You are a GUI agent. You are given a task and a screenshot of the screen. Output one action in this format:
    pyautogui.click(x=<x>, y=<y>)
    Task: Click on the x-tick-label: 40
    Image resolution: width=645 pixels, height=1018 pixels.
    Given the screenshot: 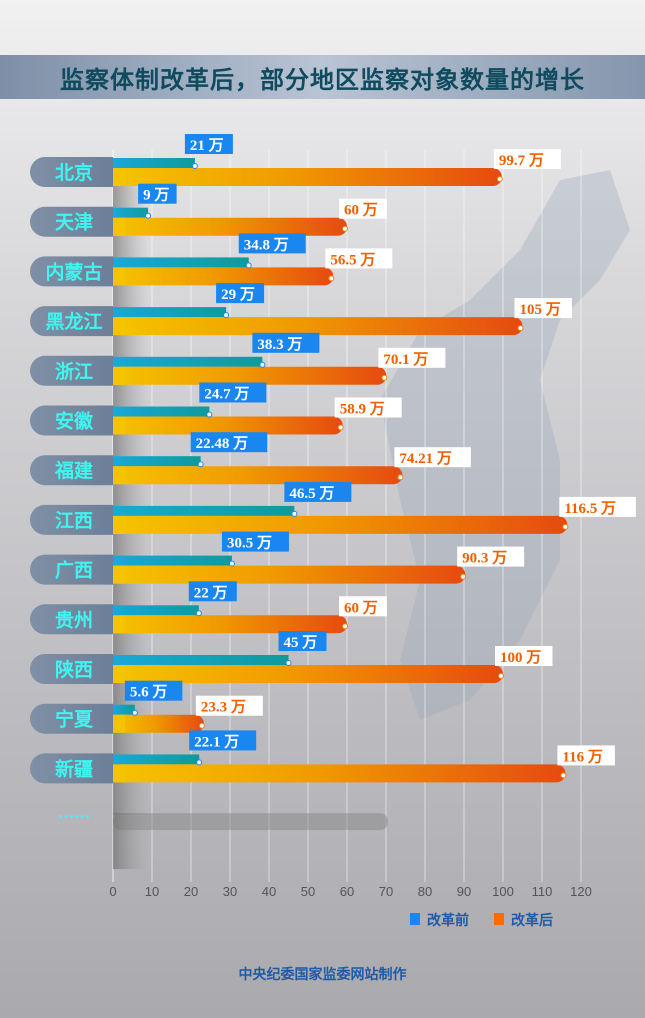 What is the action you would take?
    pyautogui.click(x=269, y=891)
    